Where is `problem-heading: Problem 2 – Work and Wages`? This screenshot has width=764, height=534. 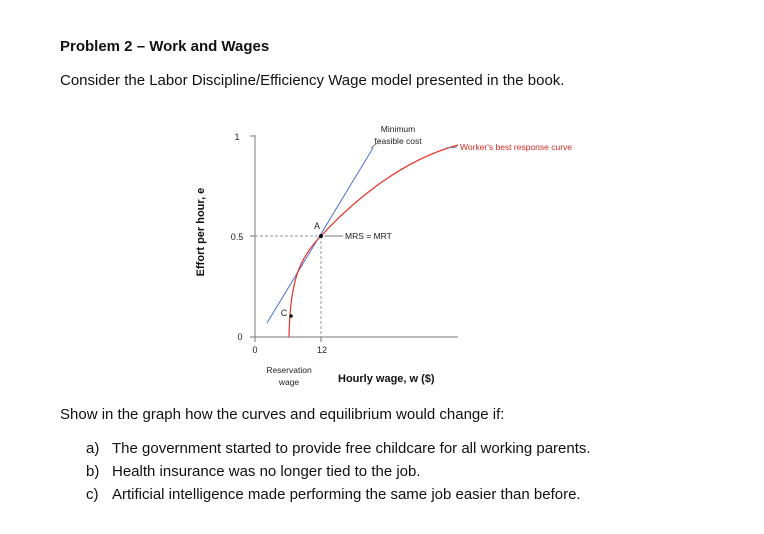
problem-heading: Problem 2 – Work and Wages is located at coordinates (165, 46).